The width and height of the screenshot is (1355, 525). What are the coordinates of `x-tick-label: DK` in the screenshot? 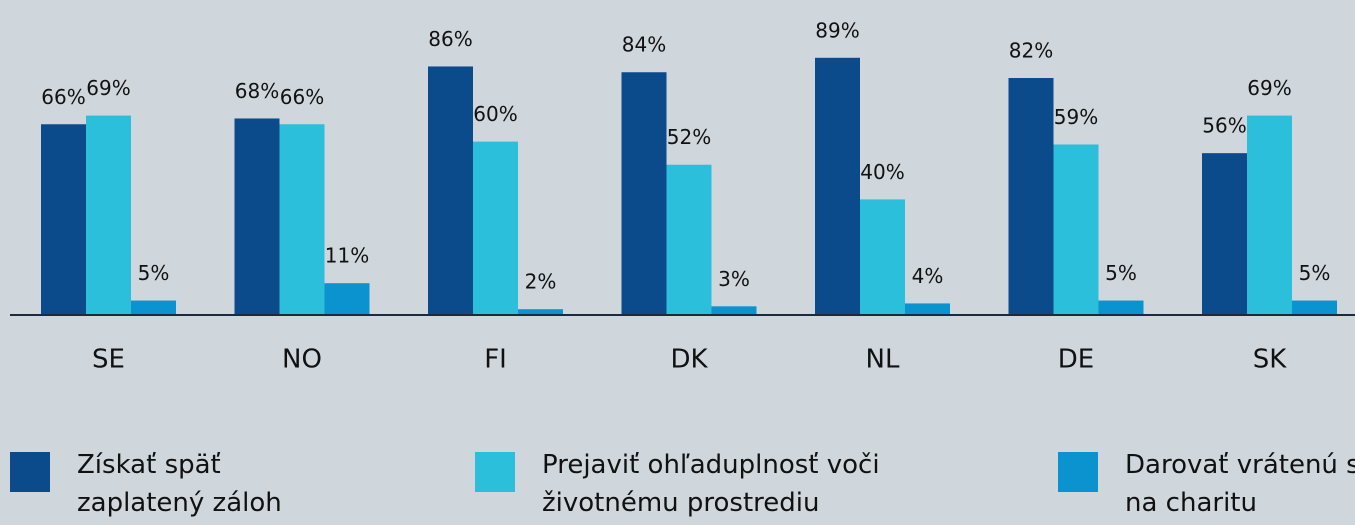 It's located at (689, 360).